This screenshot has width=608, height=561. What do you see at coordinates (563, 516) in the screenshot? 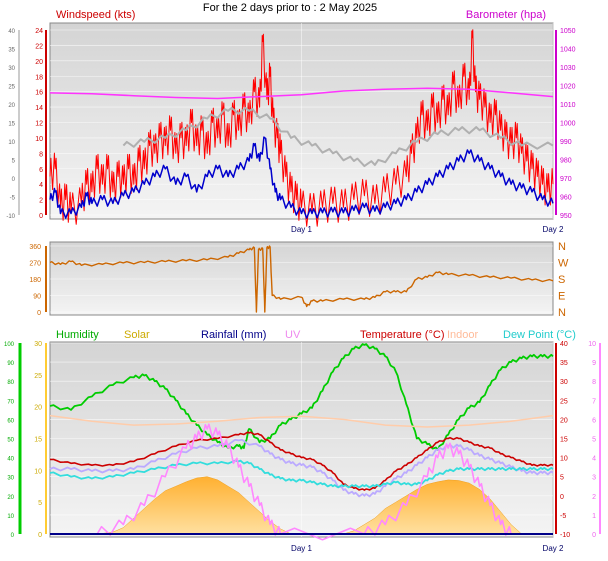
I see `temperature-tick-label: -5` at bounding box center [563, 516].